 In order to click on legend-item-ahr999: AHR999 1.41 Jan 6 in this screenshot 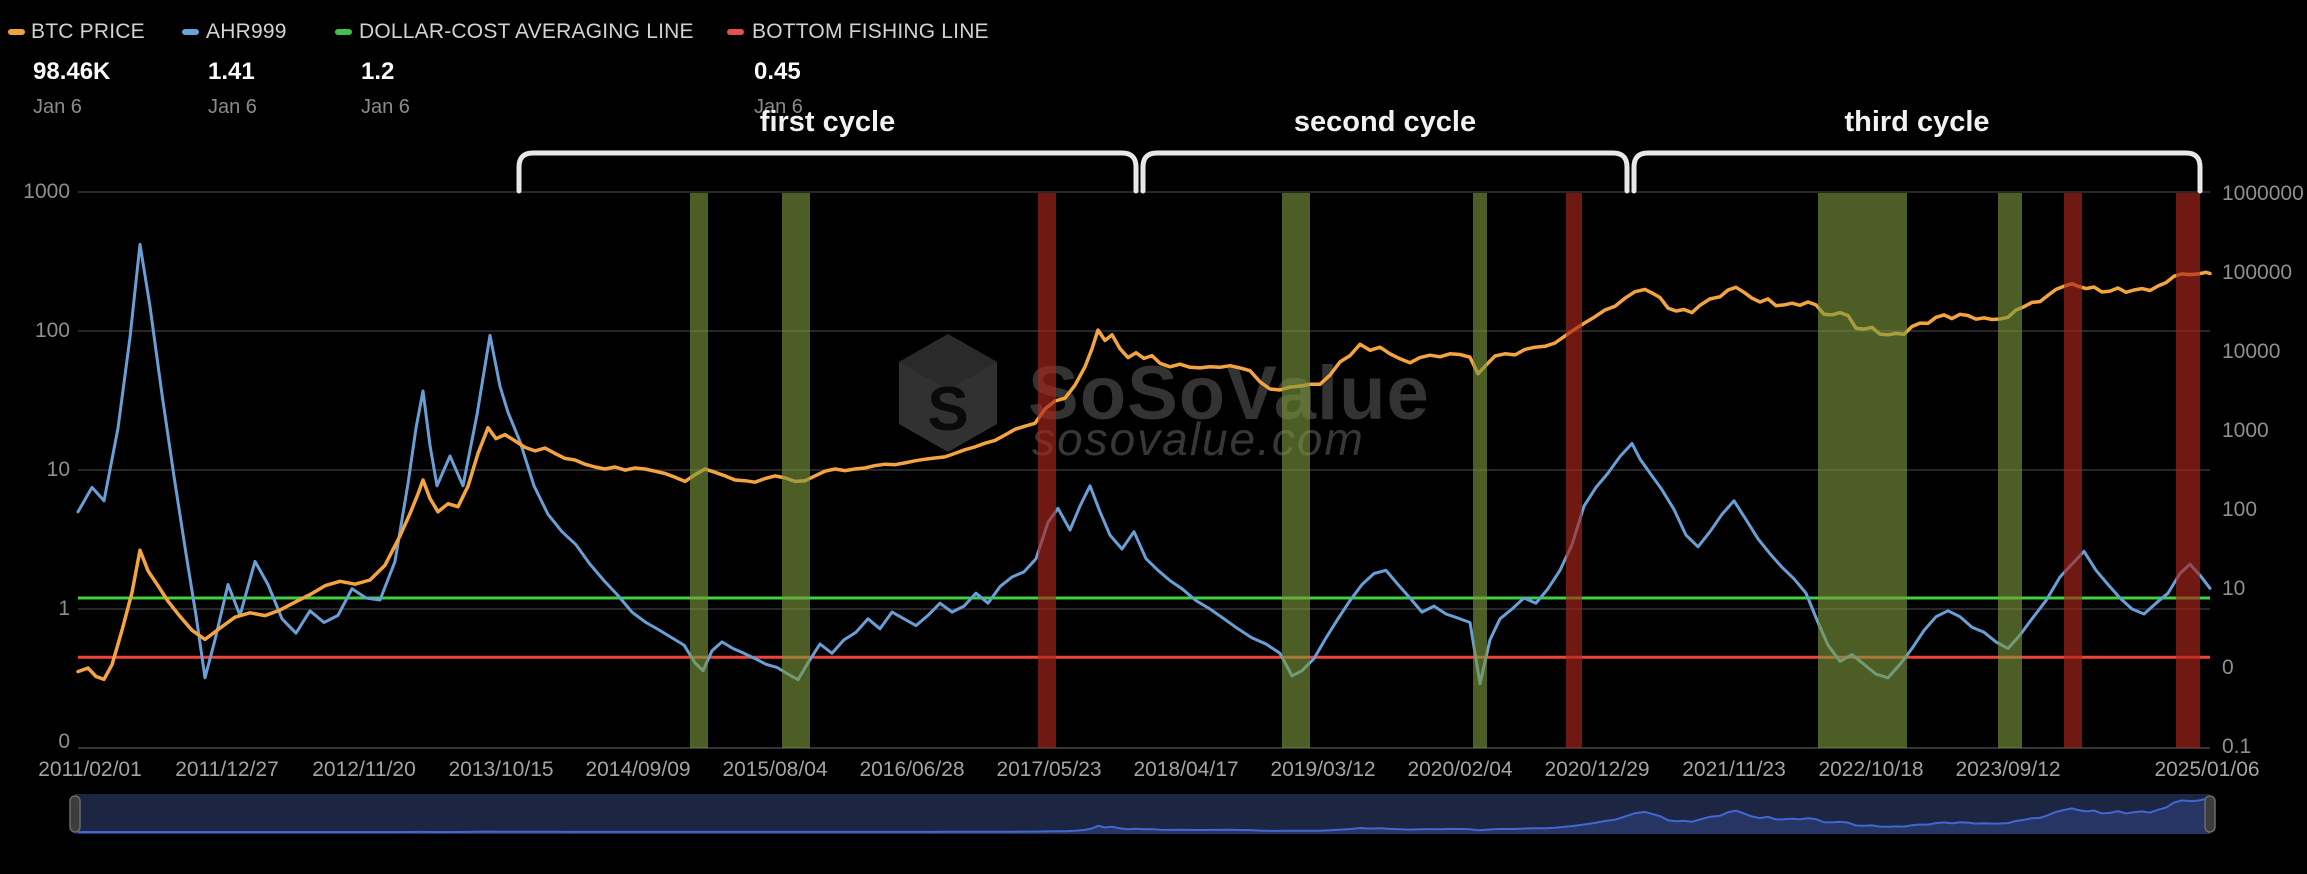, I will do `click(362, 65)`.